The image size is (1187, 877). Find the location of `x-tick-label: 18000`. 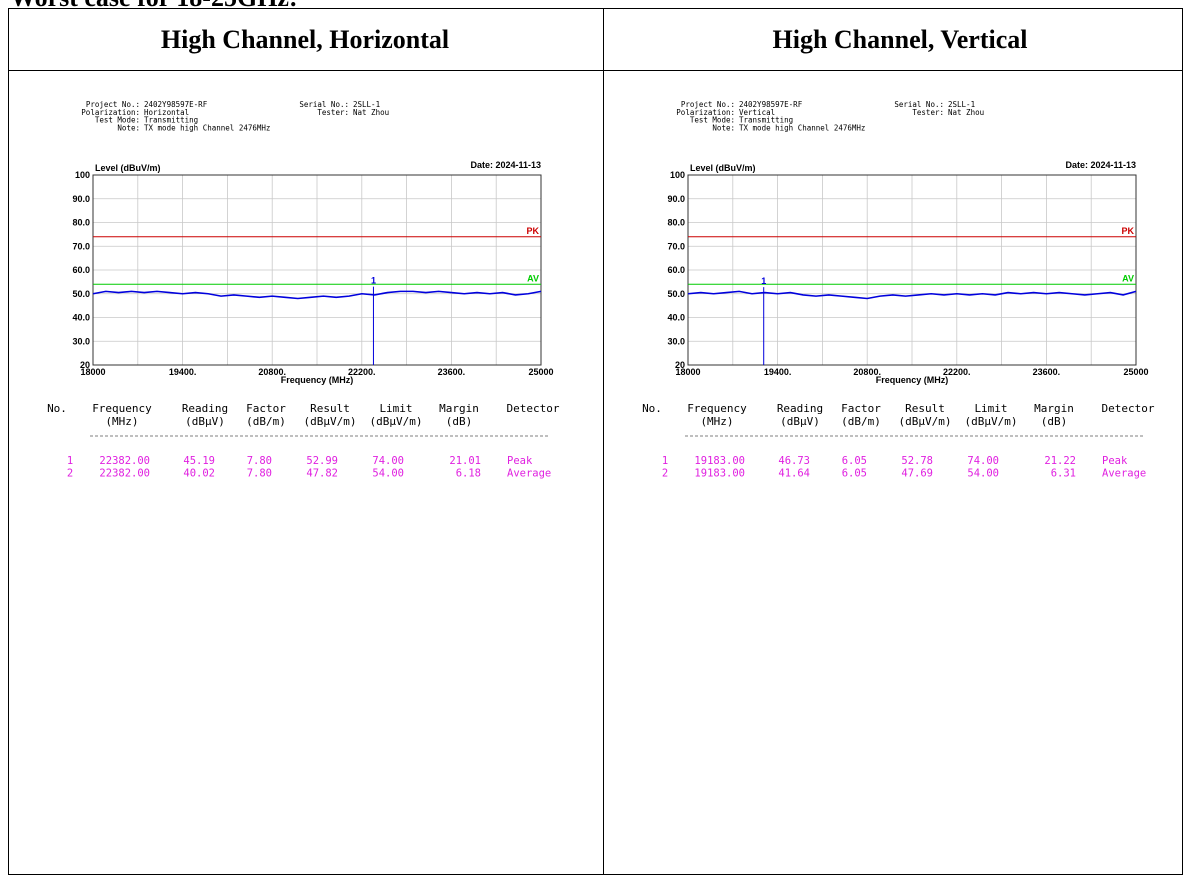

x-tick-label: 18000 is located at coordinates (92, 372).